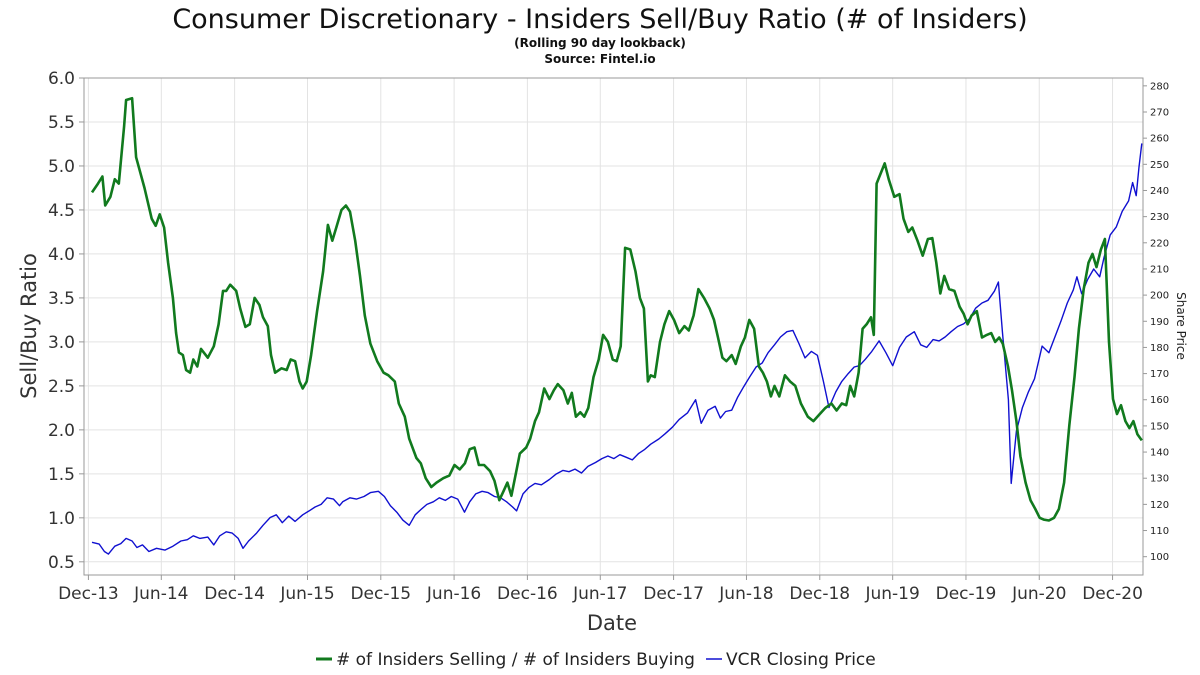 The width and height of the screenshot is (1200, 675). Describe the element at coordinates (61, 519) in the screenshot. I see `y-tick-label: 1.0` at that location.